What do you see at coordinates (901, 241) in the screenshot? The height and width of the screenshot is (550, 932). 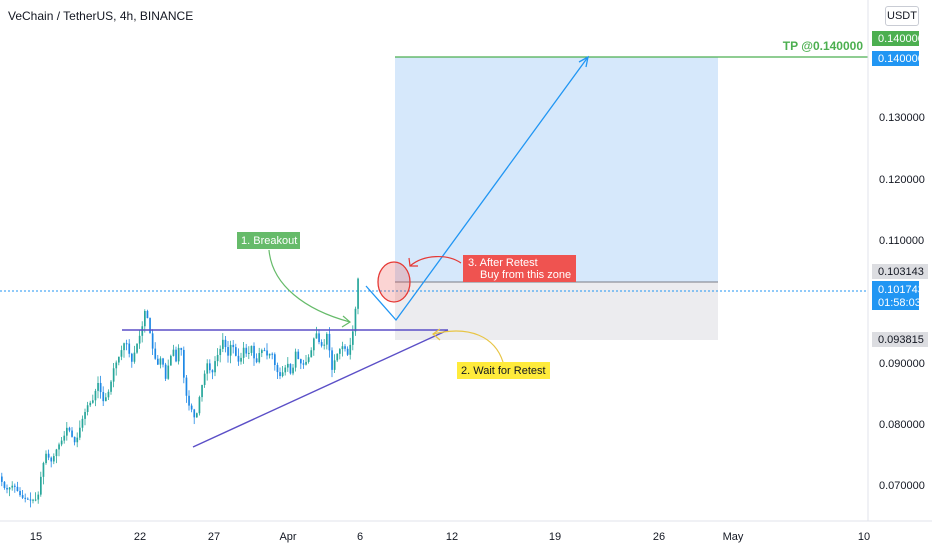 I see `y-tick: 0.110000` at bounding box center [901, 241].